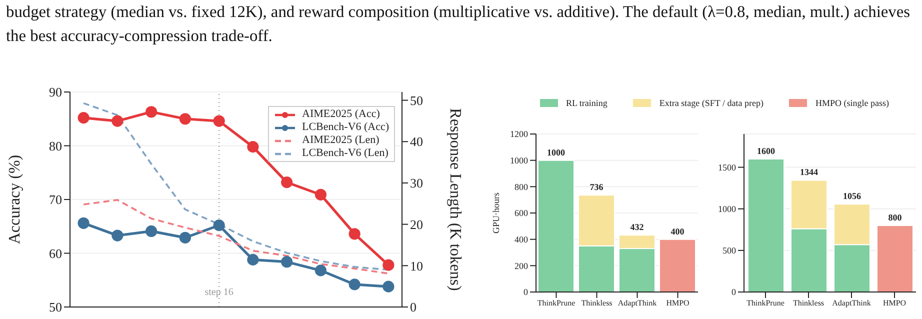 This screenshot has height=319, width=922. What do you see at coordinates (597, 187) in the screenshot?
I see `total-label: 736` at bounding box center [597, 187].